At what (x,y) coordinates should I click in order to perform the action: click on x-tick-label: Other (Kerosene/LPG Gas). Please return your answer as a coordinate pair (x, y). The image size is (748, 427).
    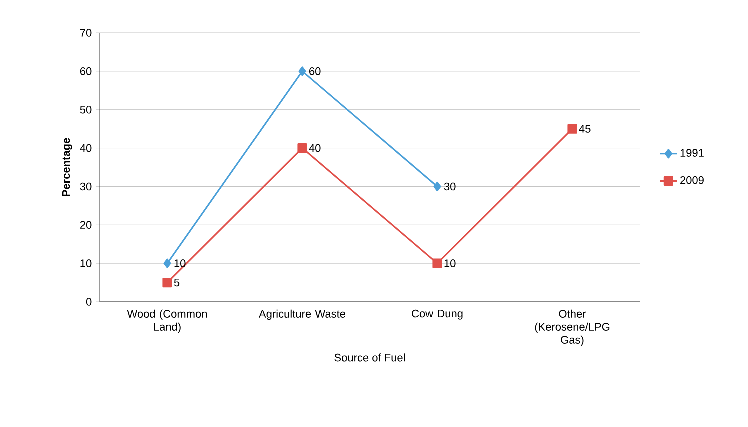
    Looking at the image, I should click on (572, 328).